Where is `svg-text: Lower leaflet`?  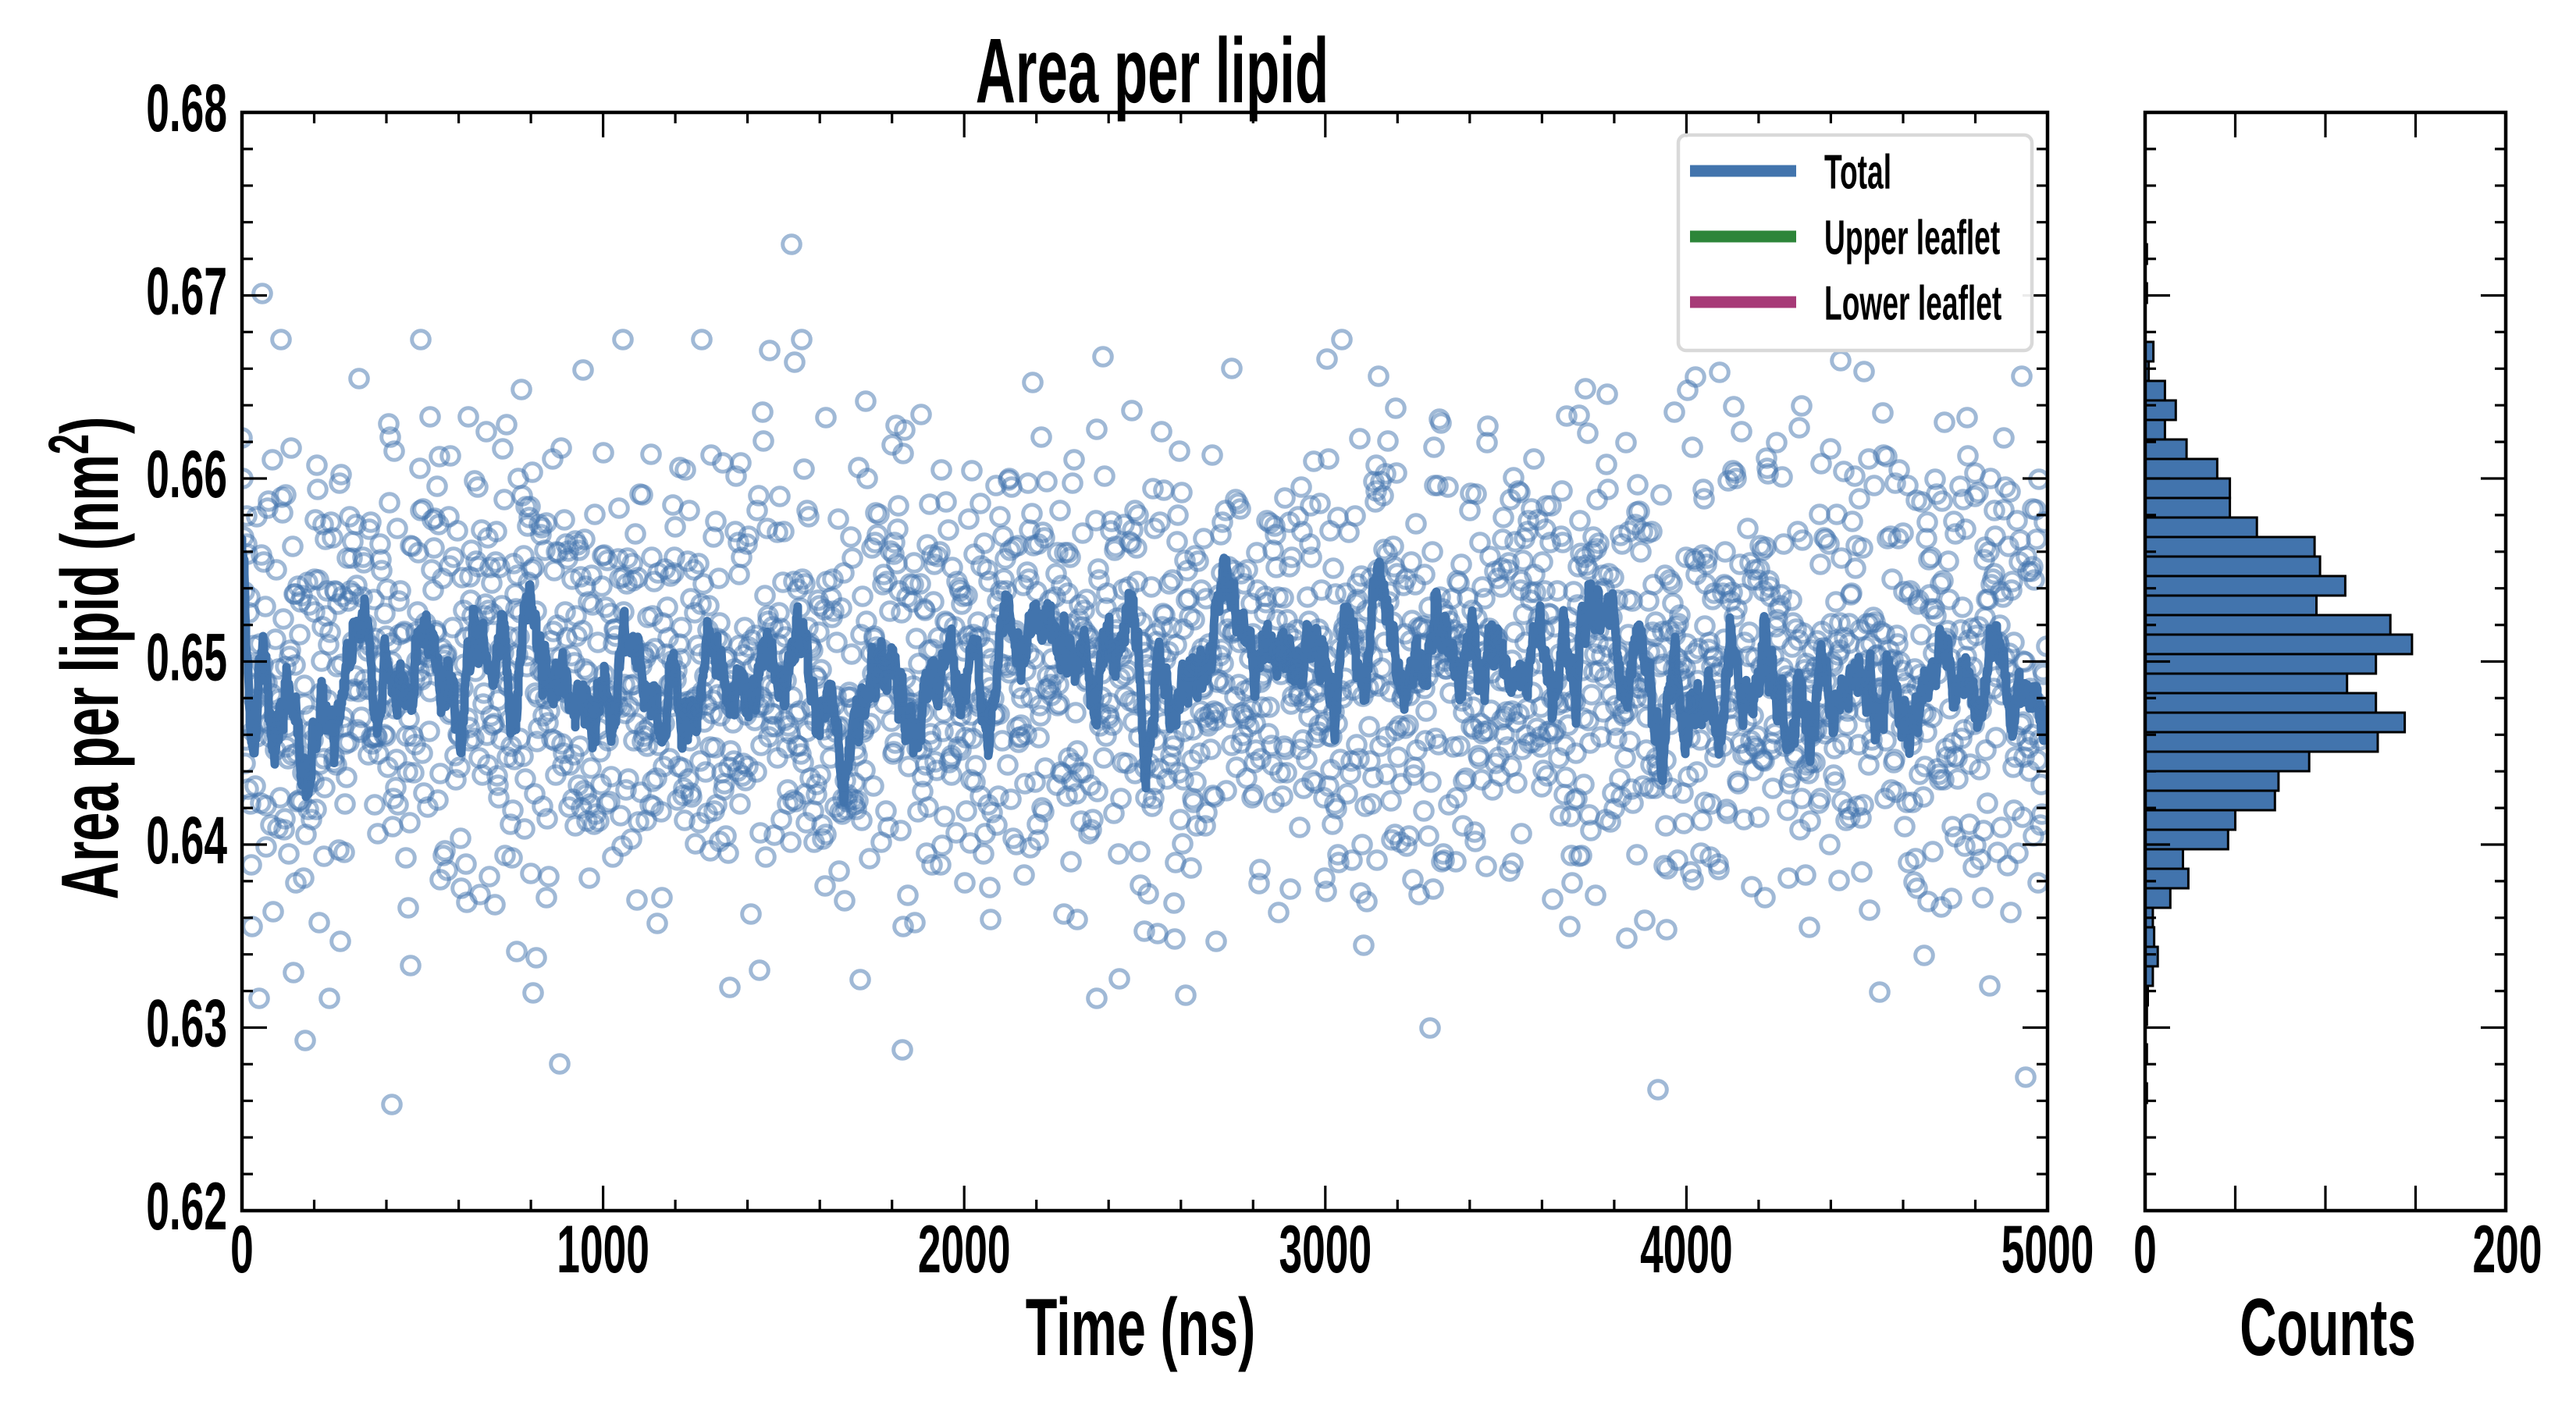
svg-text: Lower leaflet is located at coordinates (1912, 303).